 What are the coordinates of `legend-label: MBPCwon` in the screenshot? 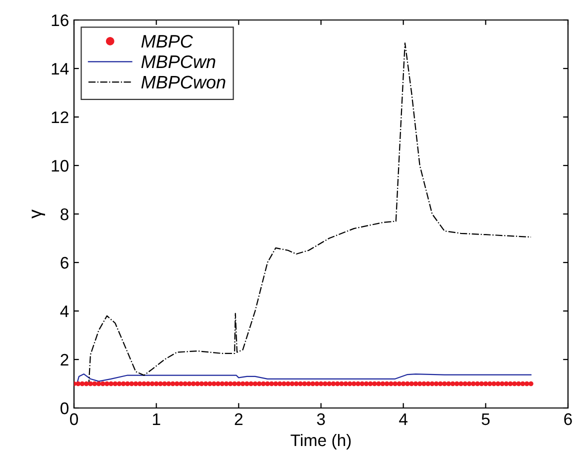 It's located at (183, 82).